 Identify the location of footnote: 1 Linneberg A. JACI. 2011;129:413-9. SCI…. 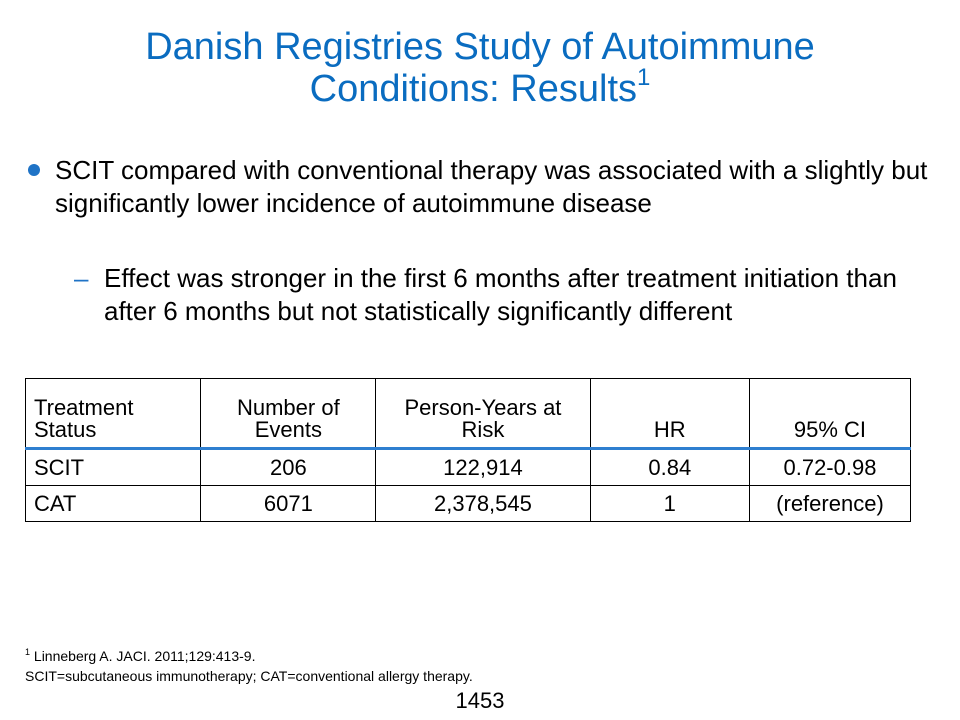
(475, 666).